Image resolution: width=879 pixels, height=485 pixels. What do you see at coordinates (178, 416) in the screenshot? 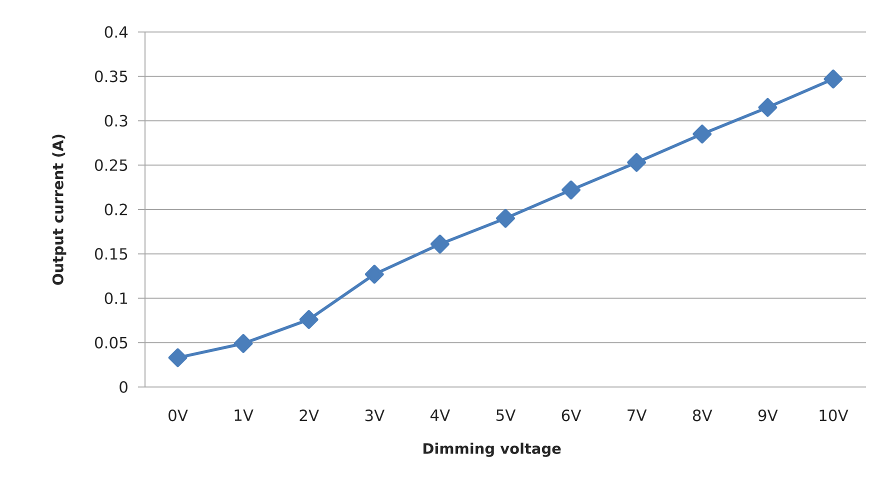
I see `x-tick-label: 0V` at bounding box center [178, 416].